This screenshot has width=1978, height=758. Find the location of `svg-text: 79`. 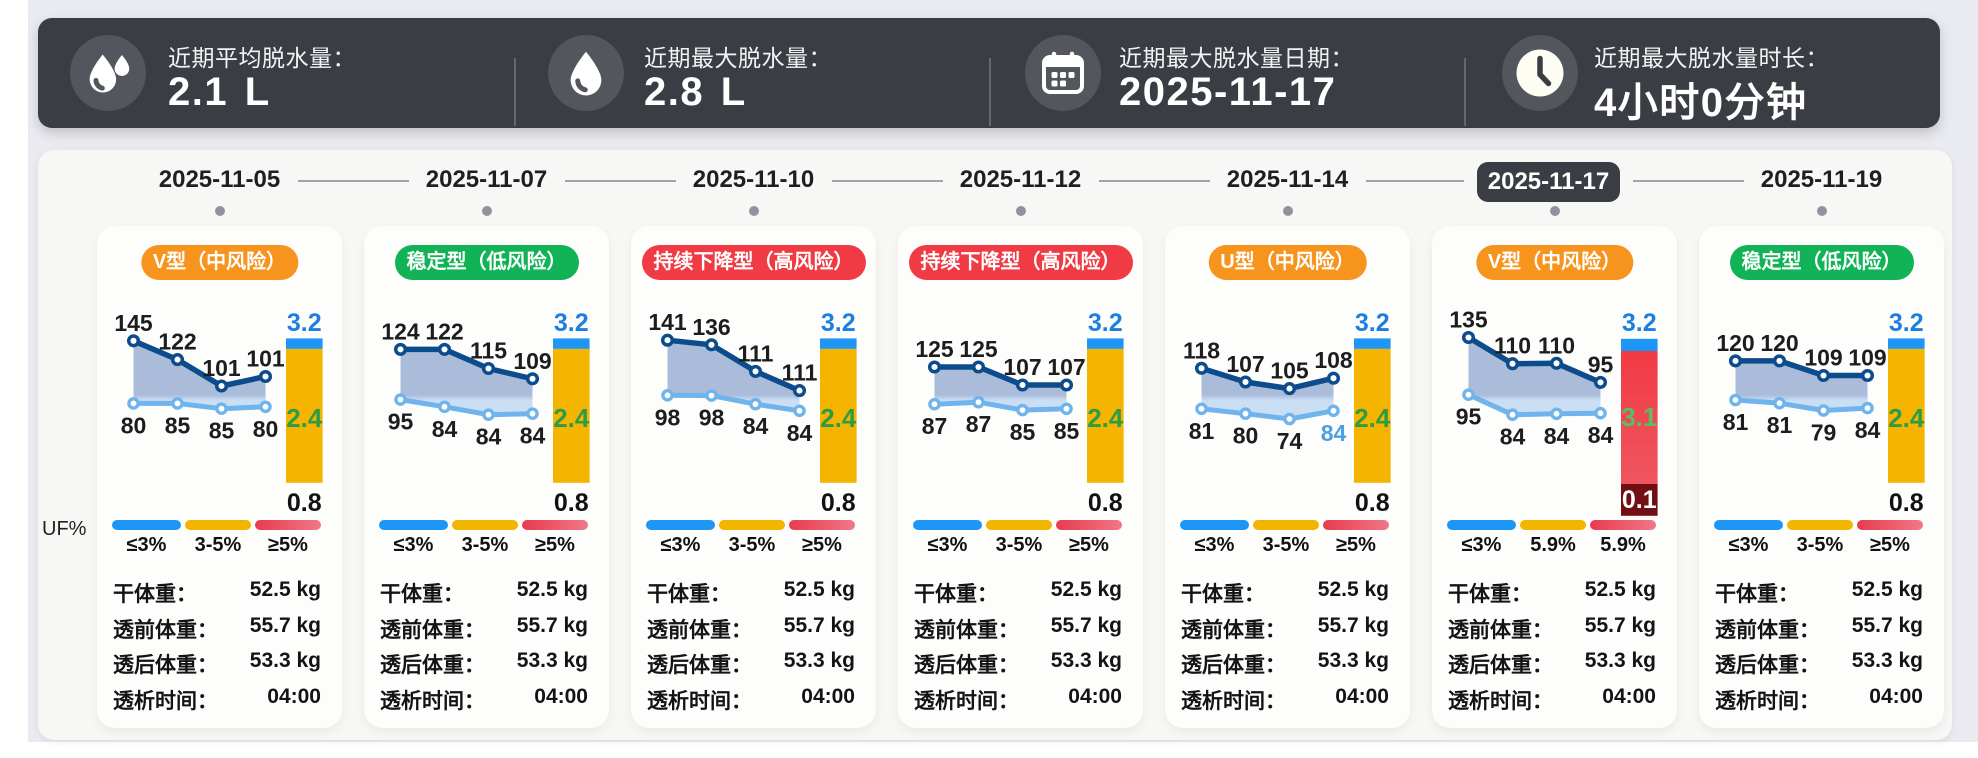

svg-text: 79 is located at coordinates (1824, 433).